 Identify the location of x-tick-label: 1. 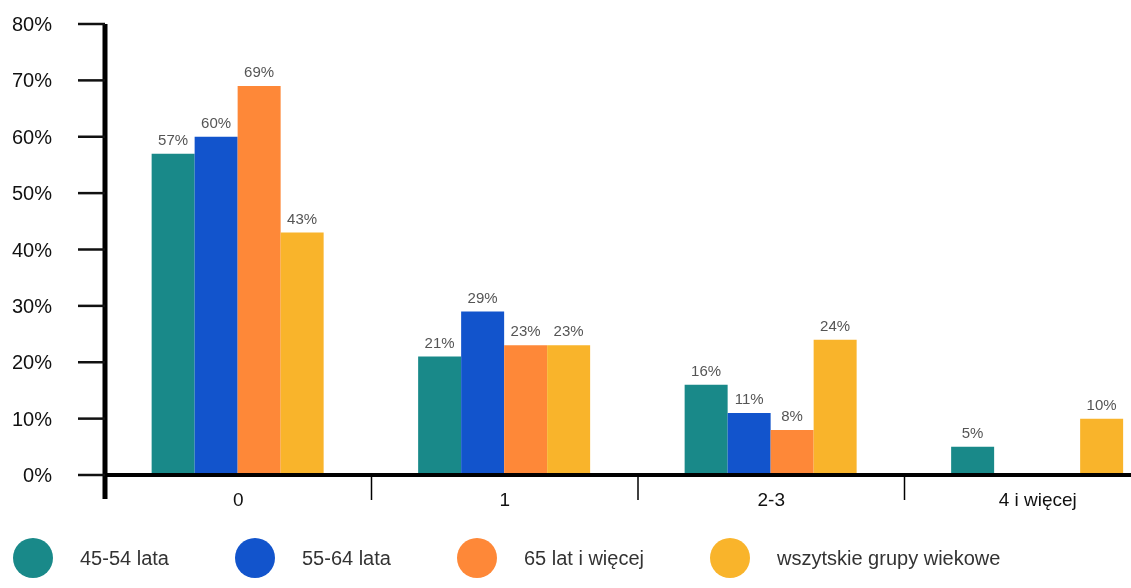
(505, 500).